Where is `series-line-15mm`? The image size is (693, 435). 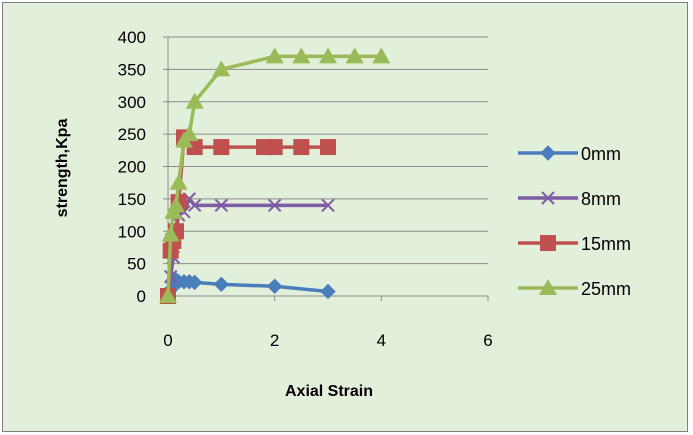
series-line-15mm is located at coordinates (247, 216).